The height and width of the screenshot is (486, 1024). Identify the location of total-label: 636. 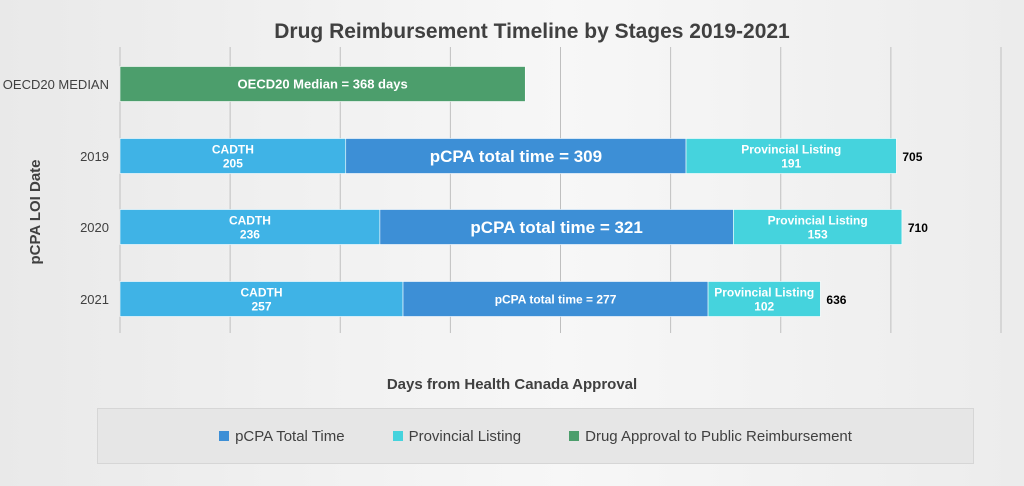
(836, 300).